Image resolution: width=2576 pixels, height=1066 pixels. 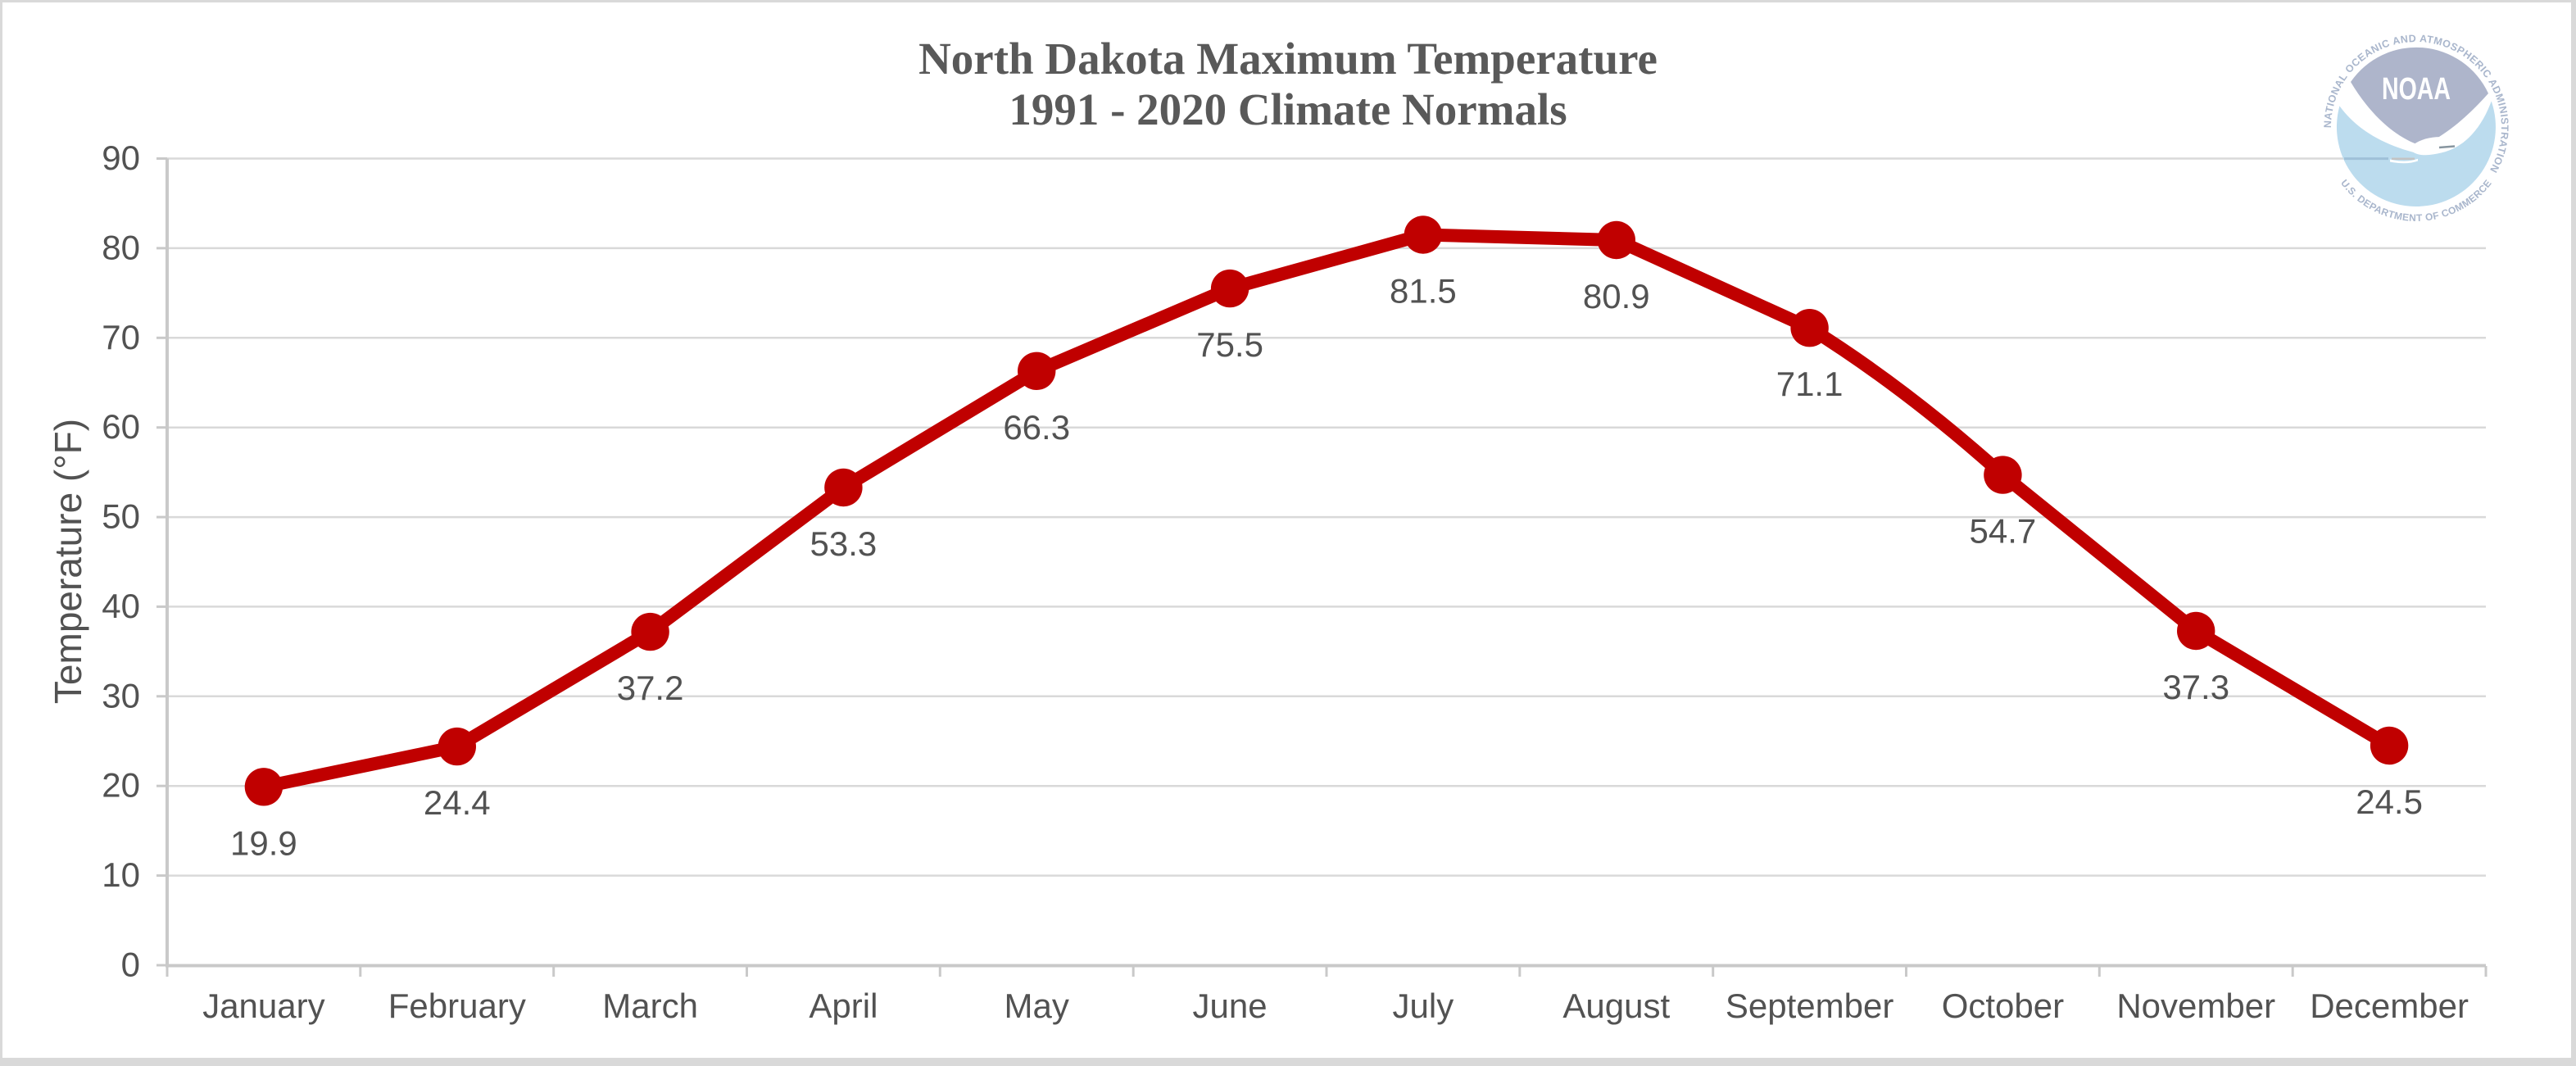 I want to click on svg-text: July, so click(x=1423, y=1006).